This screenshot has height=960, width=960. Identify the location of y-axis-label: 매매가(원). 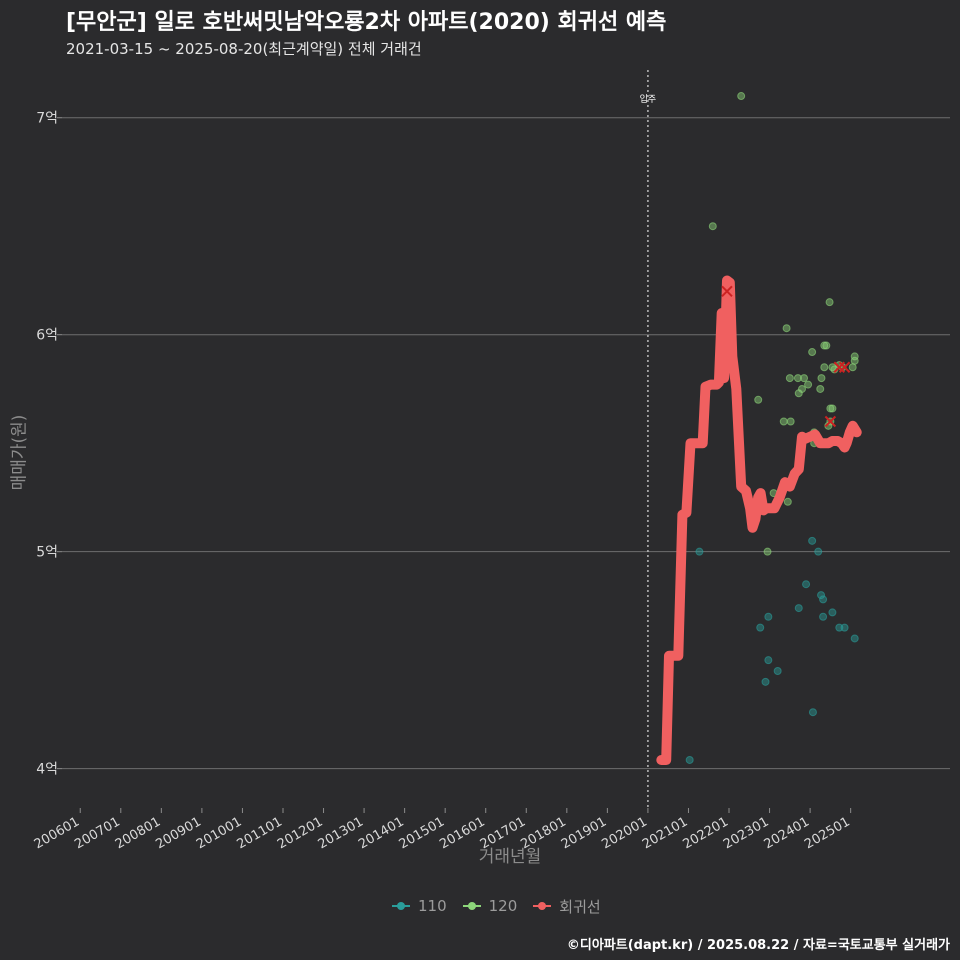
(19, 452).